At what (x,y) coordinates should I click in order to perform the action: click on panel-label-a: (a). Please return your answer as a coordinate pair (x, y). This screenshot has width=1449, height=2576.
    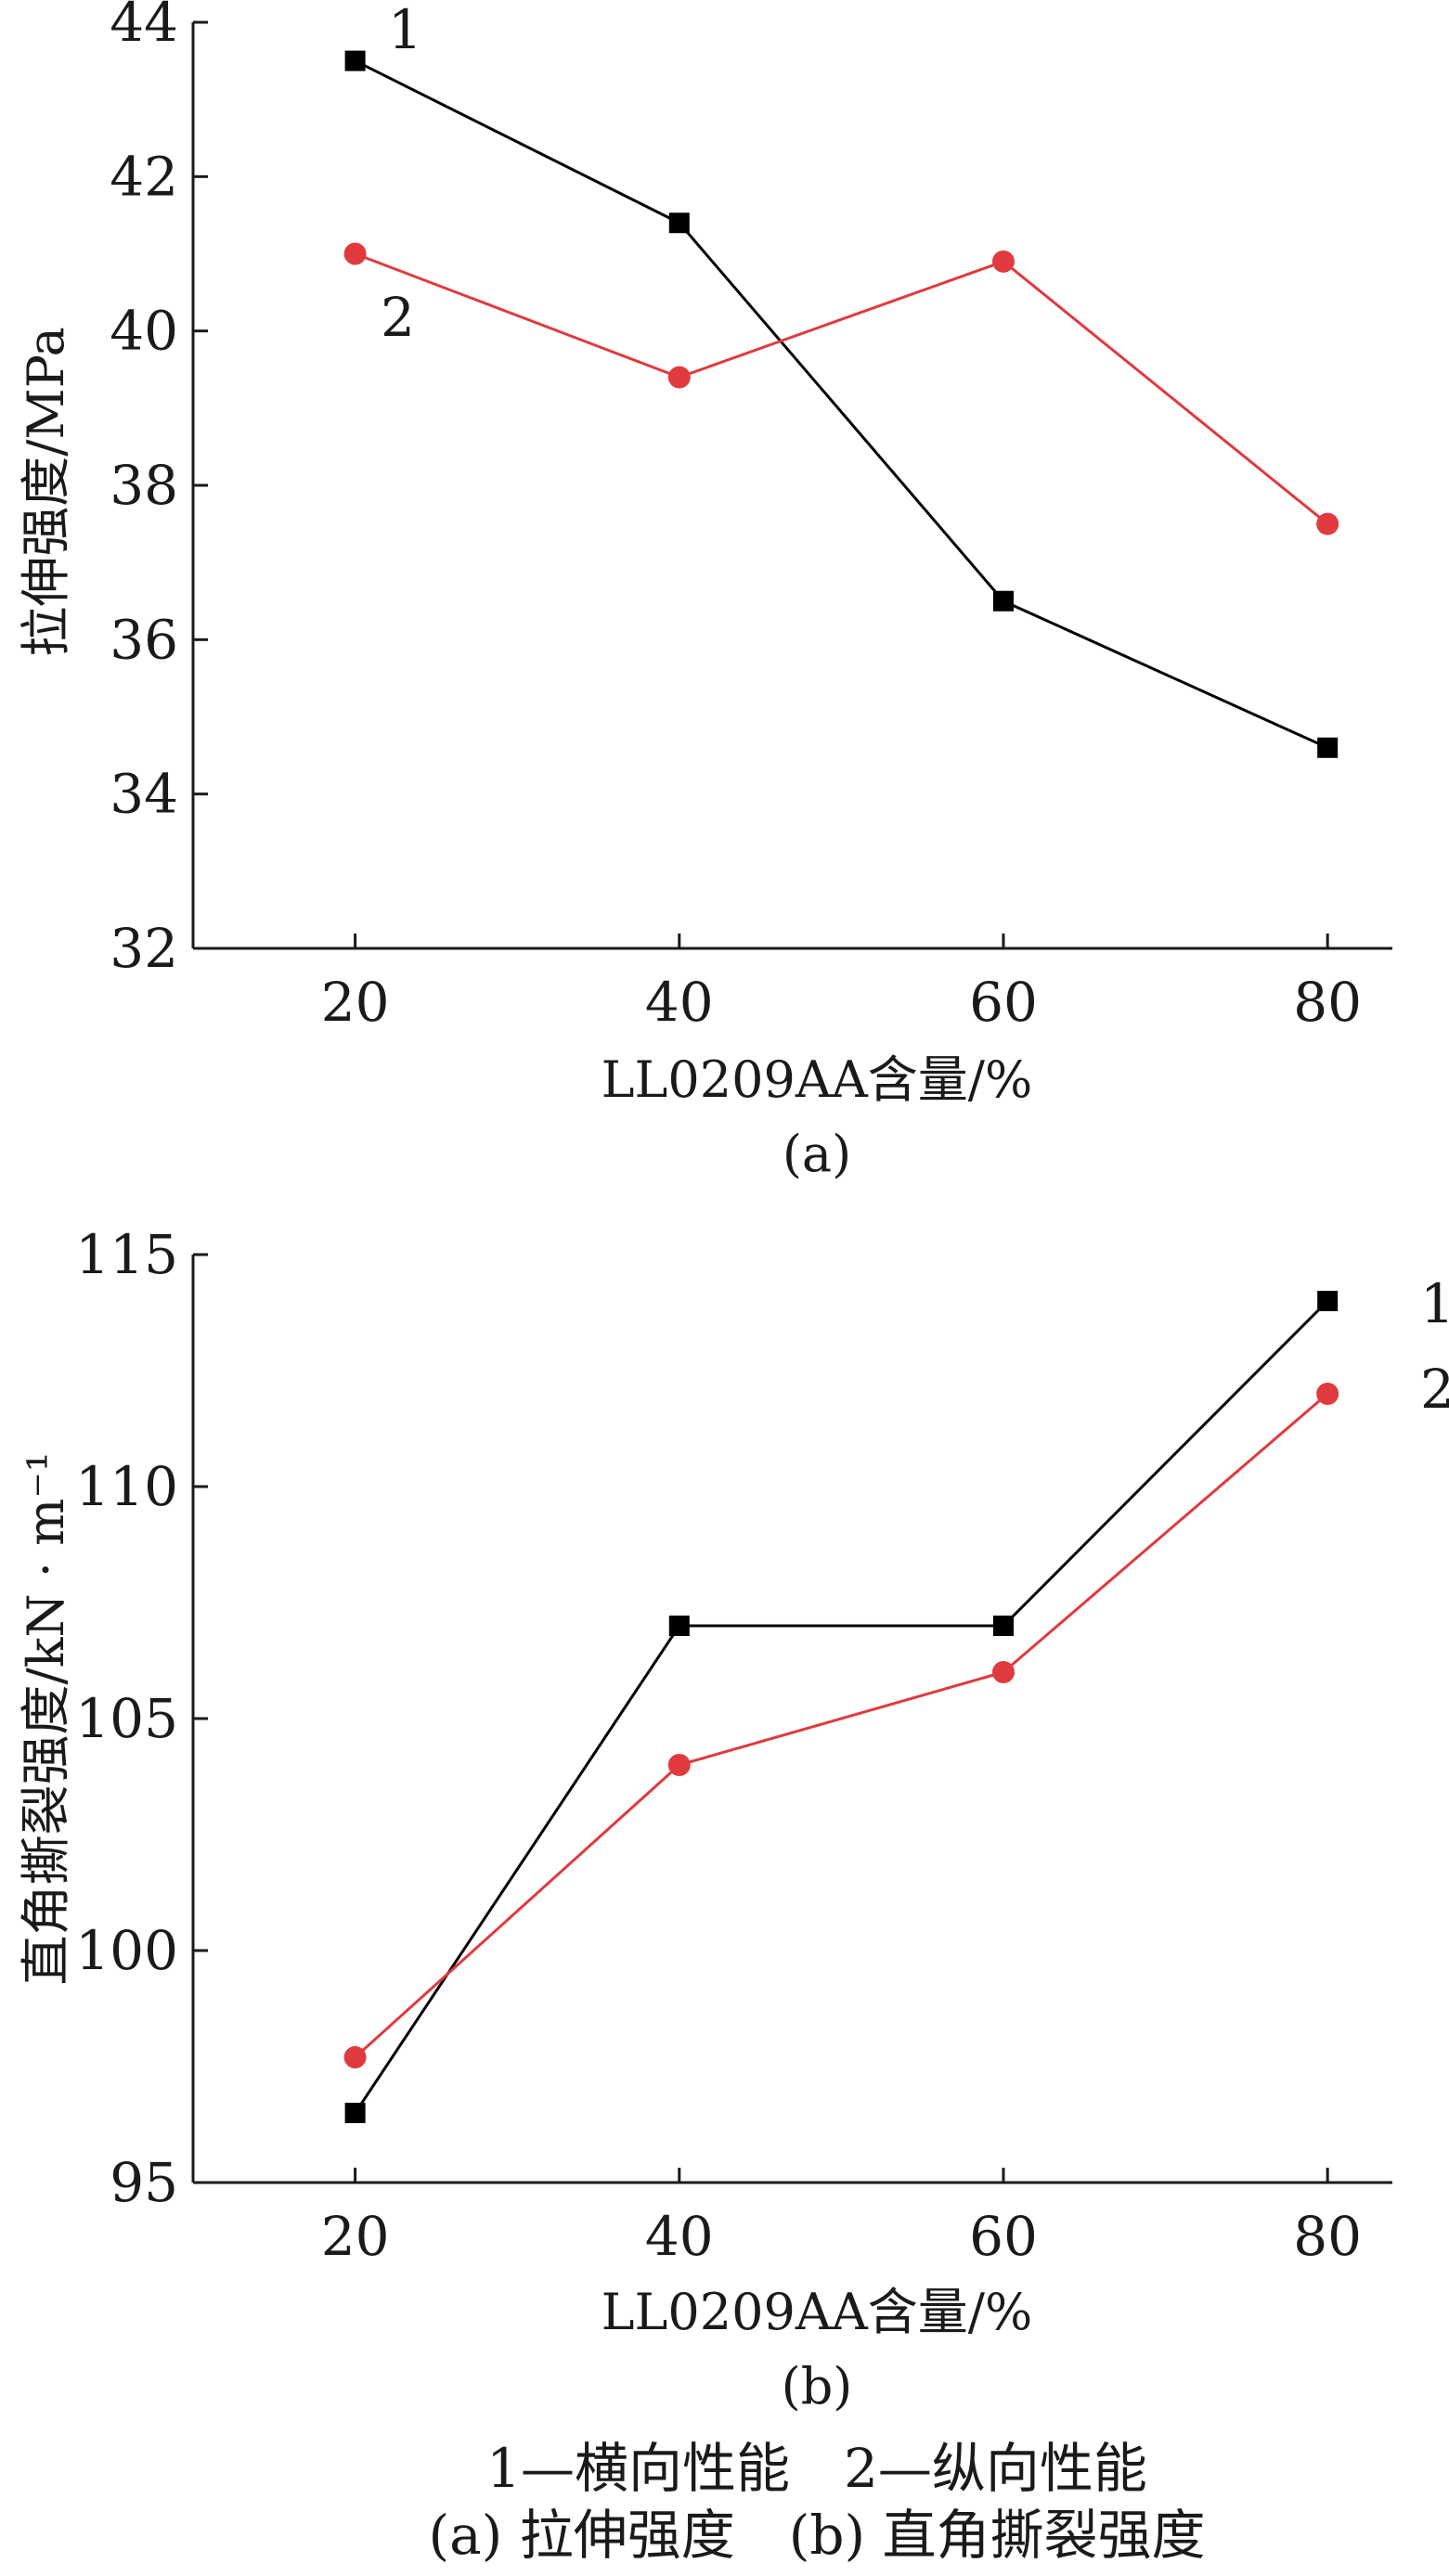
    Looking at the image, I should click on (817, 1154).